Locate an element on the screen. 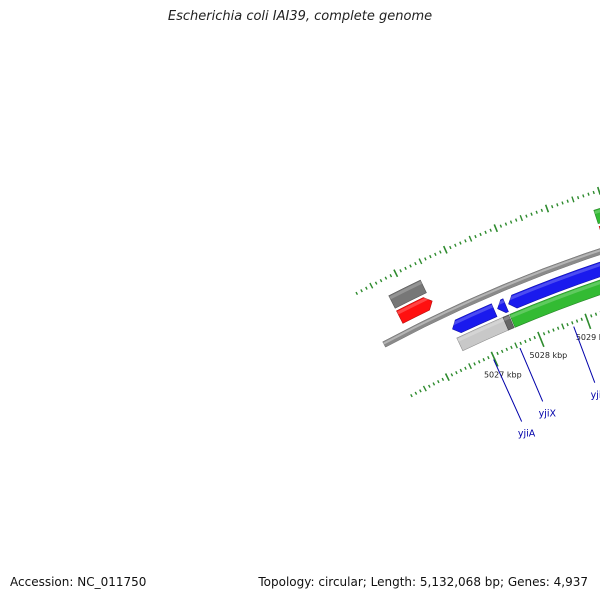 The height and width of the screenshot is (600, 600). feature-unnamed-gray-top is located at coordinates (407, 294).